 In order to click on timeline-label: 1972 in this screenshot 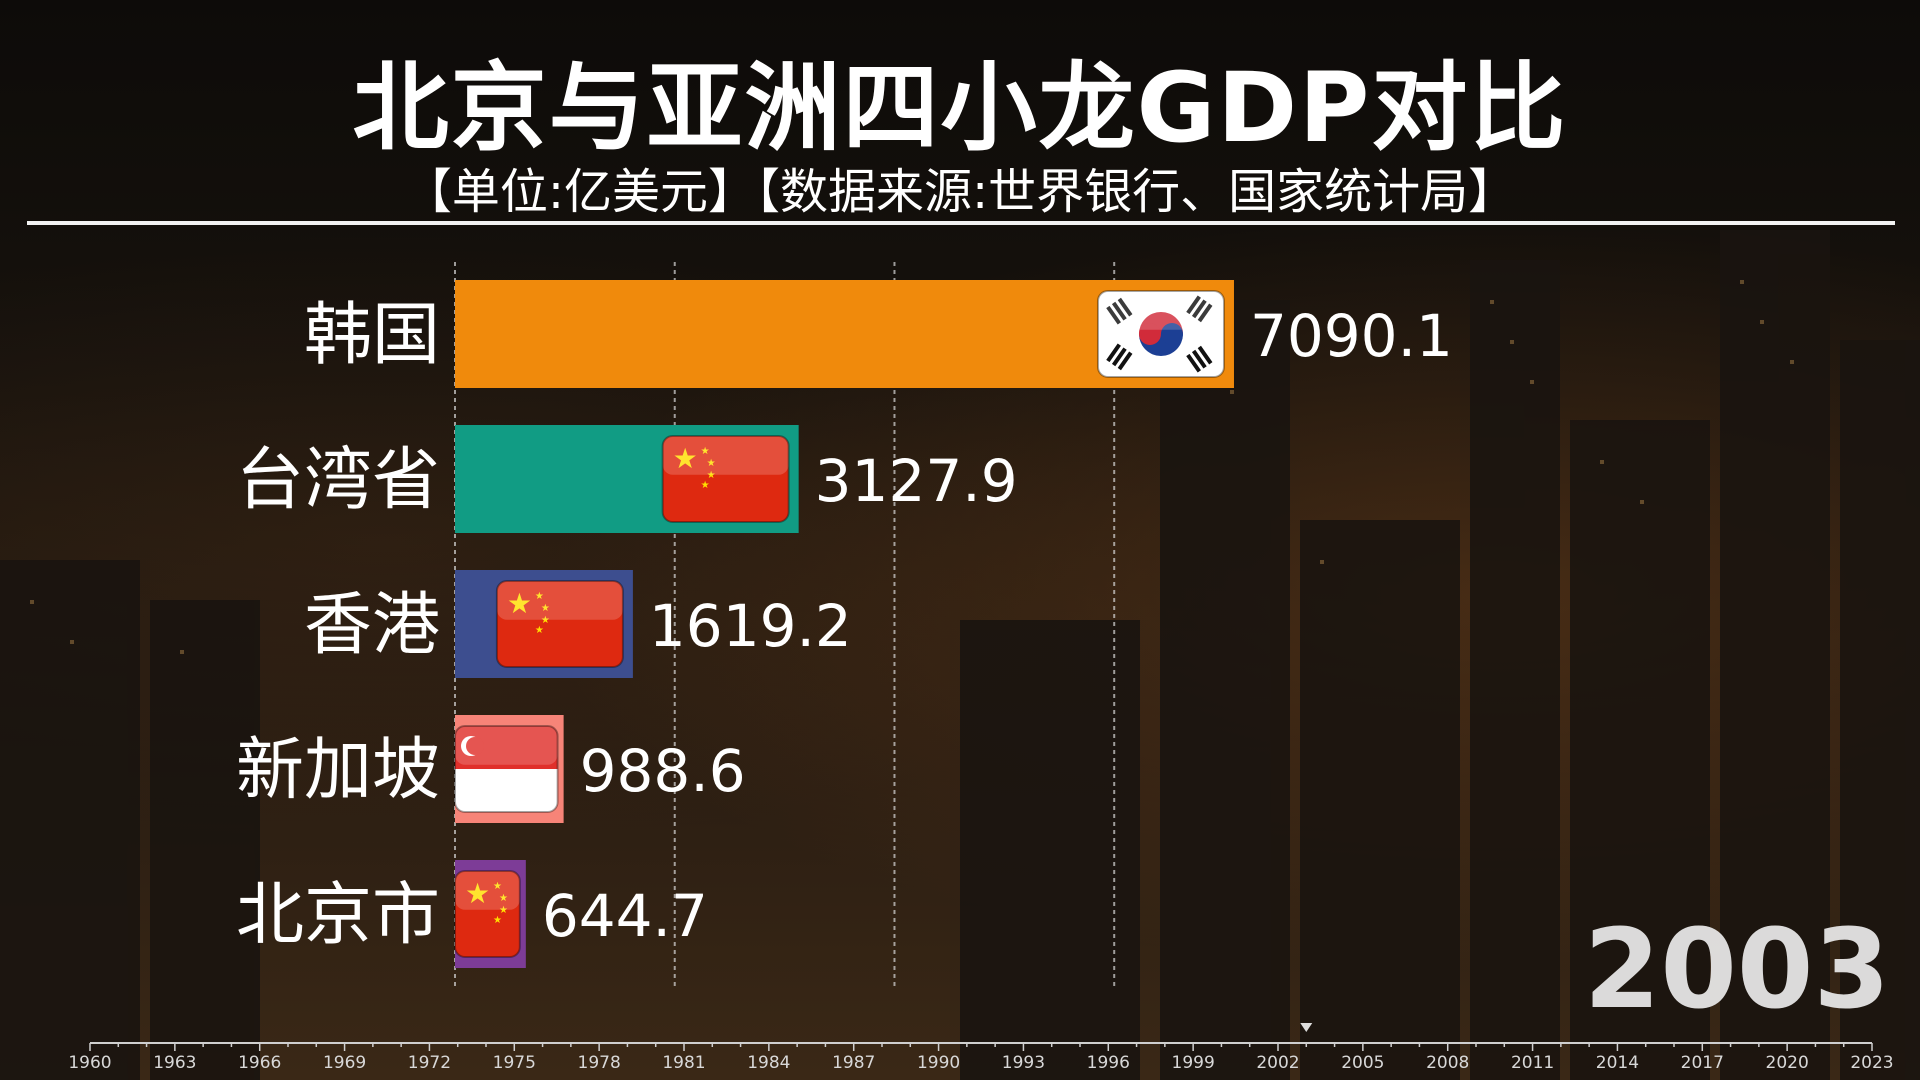, I will do `click(429, 1063)`.